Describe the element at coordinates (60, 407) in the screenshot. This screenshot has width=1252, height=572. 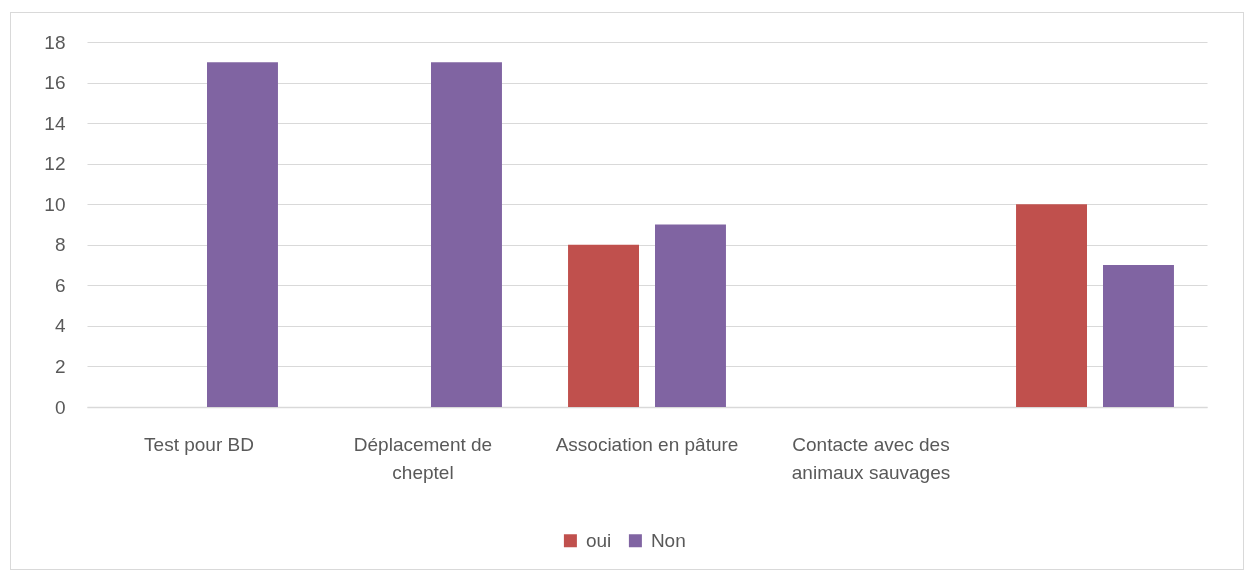
I see `y-tick-label: 0` at that location.